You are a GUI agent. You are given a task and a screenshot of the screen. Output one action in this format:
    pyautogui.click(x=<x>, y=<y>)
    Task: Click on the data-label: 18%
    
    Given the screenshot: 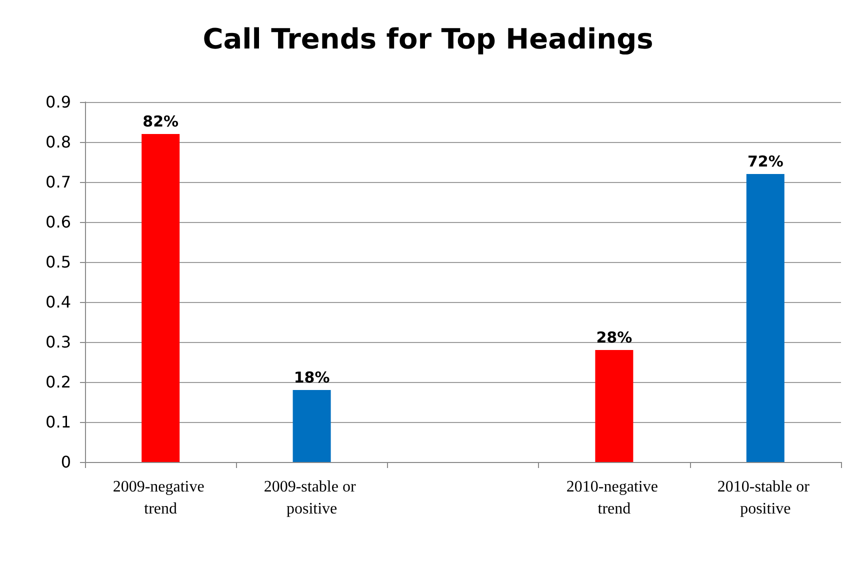 What is the action you would take?
    pyautogui.click(x=312, y=377)
    